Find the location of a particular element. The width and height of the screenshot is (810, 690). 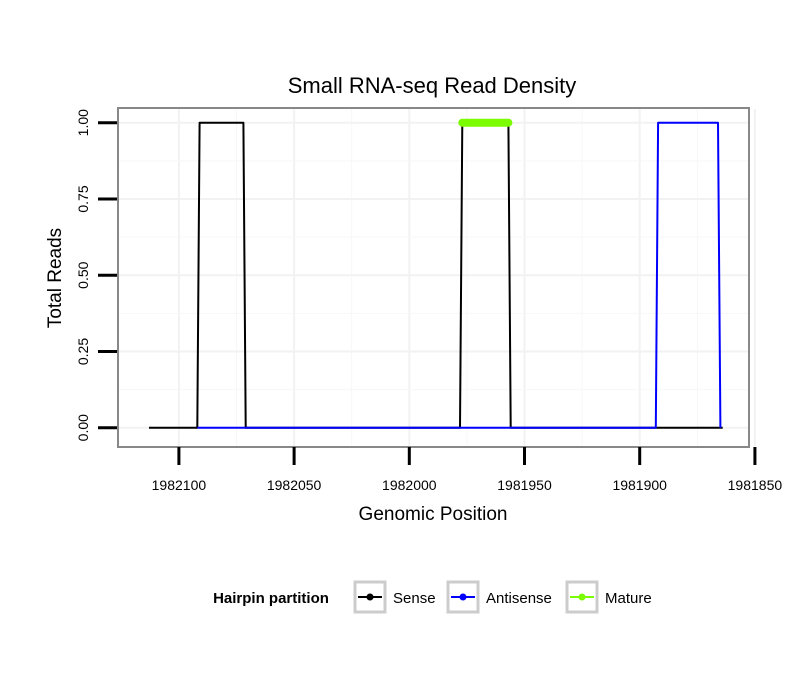

x-tick-label: 1982100 is located at coordinates (179, 485).